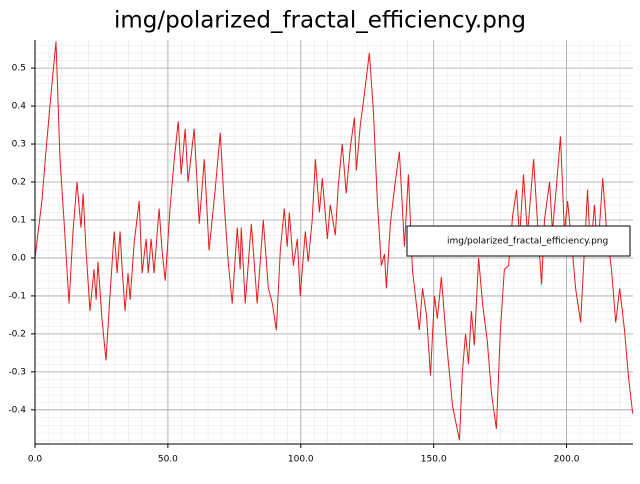  What do you see at coordinates (17, 410) in the screenshot?
I see `y-tick-label: -0.4` at bounding box center [17, 410].